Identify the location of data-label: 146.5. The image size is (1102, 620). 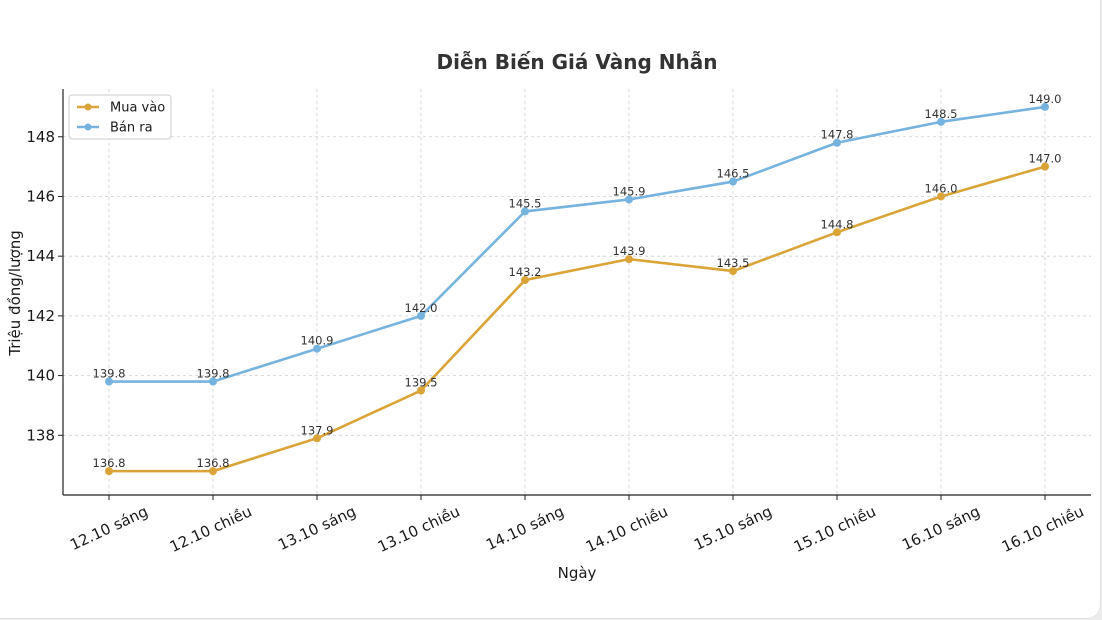
(733, 174).